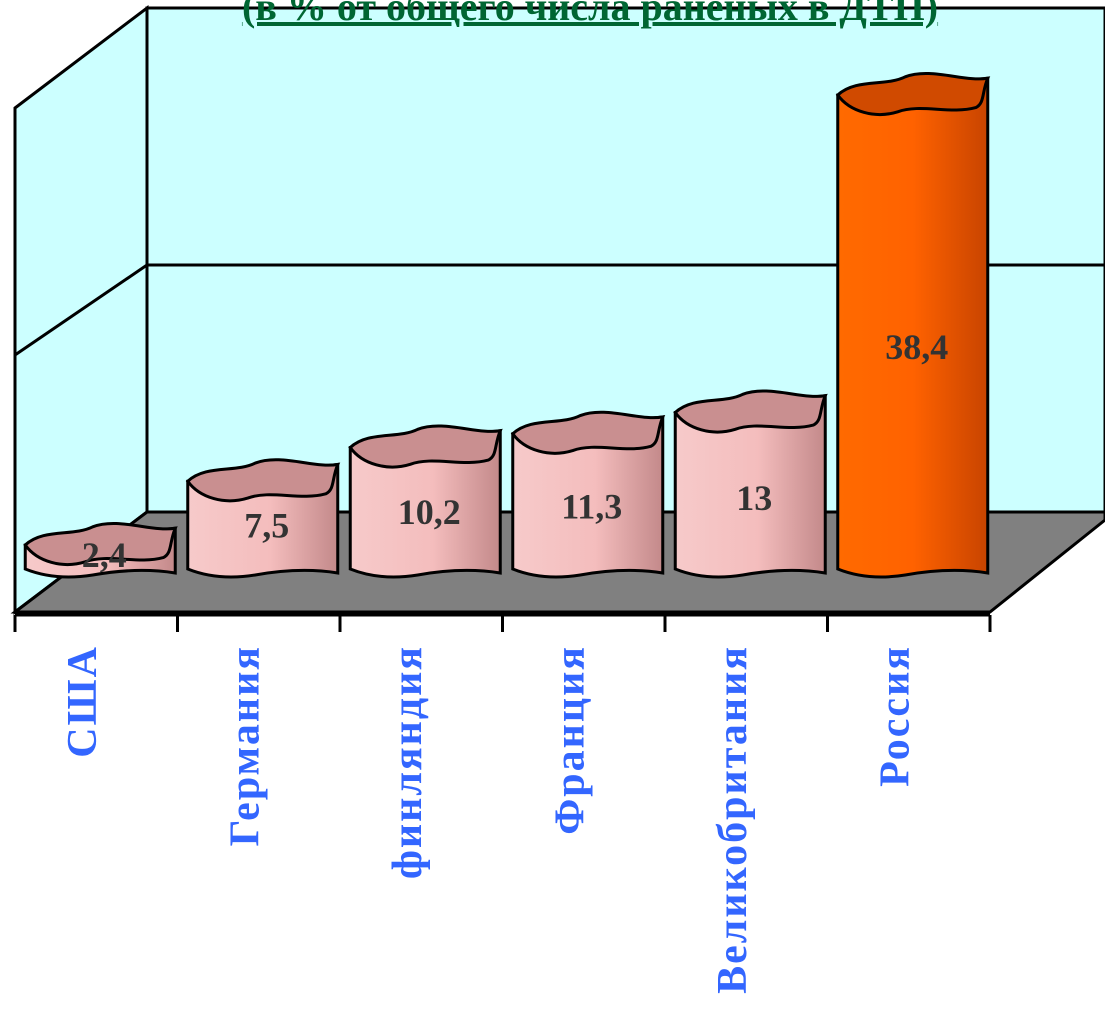 Image resolution: width=1105 pixels, height=1019 pixels. I want to click on category-label: Франция, so click(570, 740).